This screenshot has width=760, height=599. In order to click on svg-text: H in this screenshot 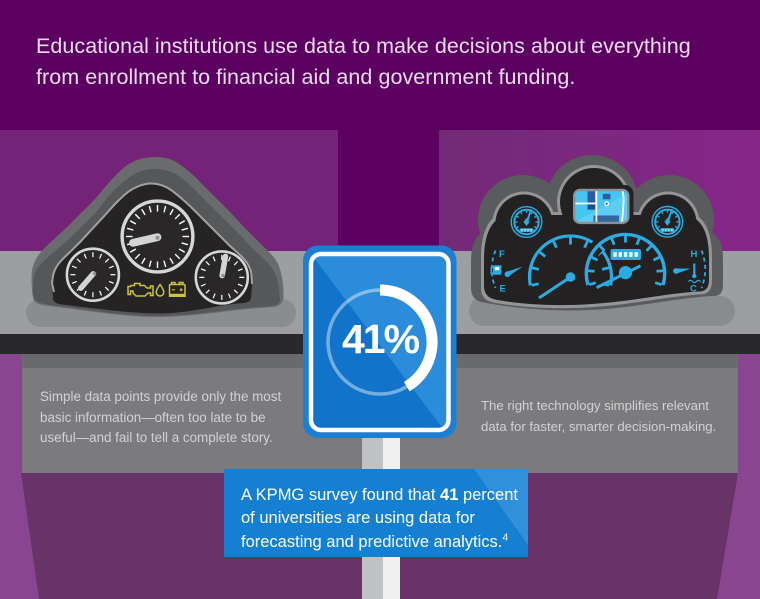, I will do `click(694, 254)`.